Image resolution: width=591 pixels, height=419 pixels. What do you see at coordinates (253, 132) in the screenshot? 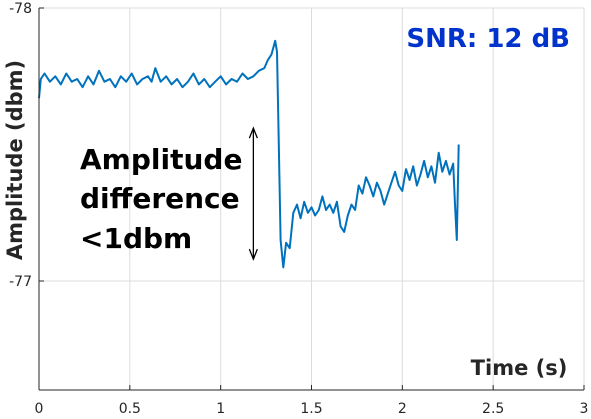
I see `arrow-head-top` at bounding box center [253, 132].